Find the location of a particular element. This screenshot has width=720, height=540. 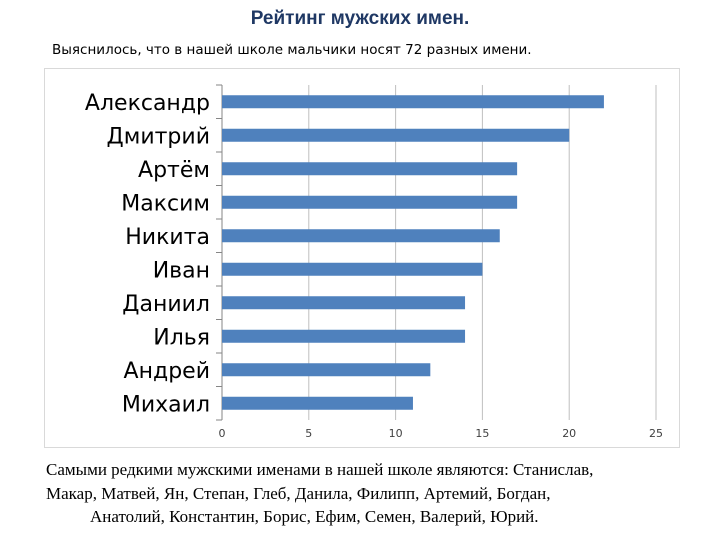

x-tick-label: 10 is located at coordinates (396, 433).